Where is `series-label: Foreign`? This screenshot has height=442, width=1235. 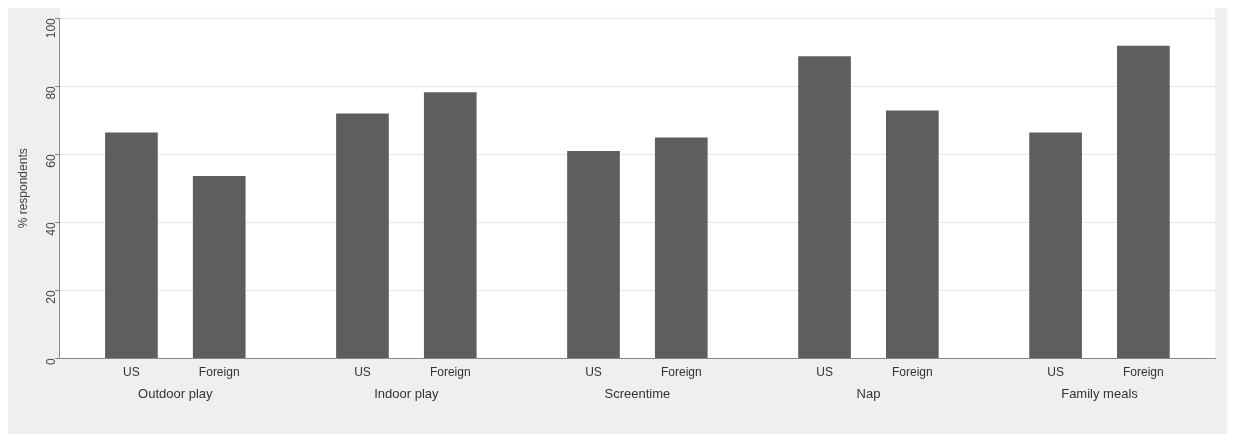
series-label: Foreign is located at coordinates (219, 371).